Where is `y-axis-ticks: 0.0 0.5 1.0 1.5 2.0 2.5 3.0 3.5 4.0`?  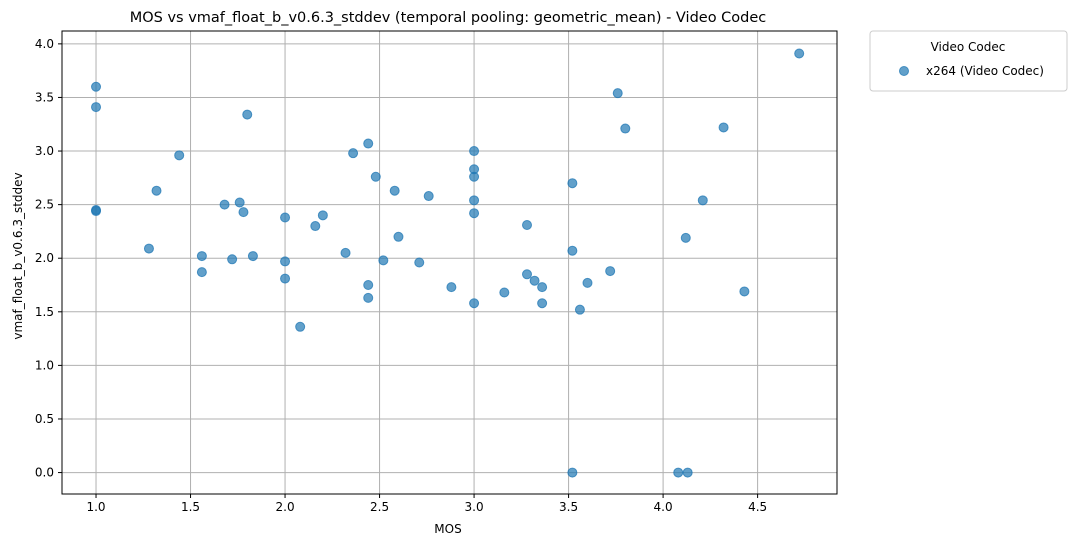
y-axis-ticks: 0.0 0.5 1.0 1.5 2.0 2.5 3.0 3.5 4.0 is located at coordinates (48, 258).